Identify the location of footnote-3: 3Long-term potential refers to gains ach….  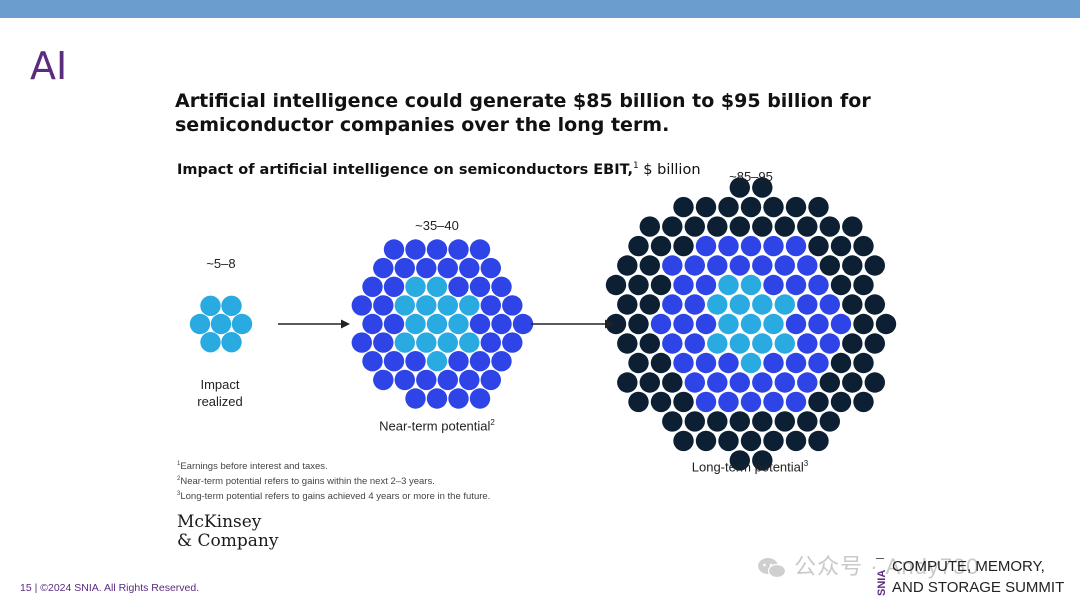
(333, 495).